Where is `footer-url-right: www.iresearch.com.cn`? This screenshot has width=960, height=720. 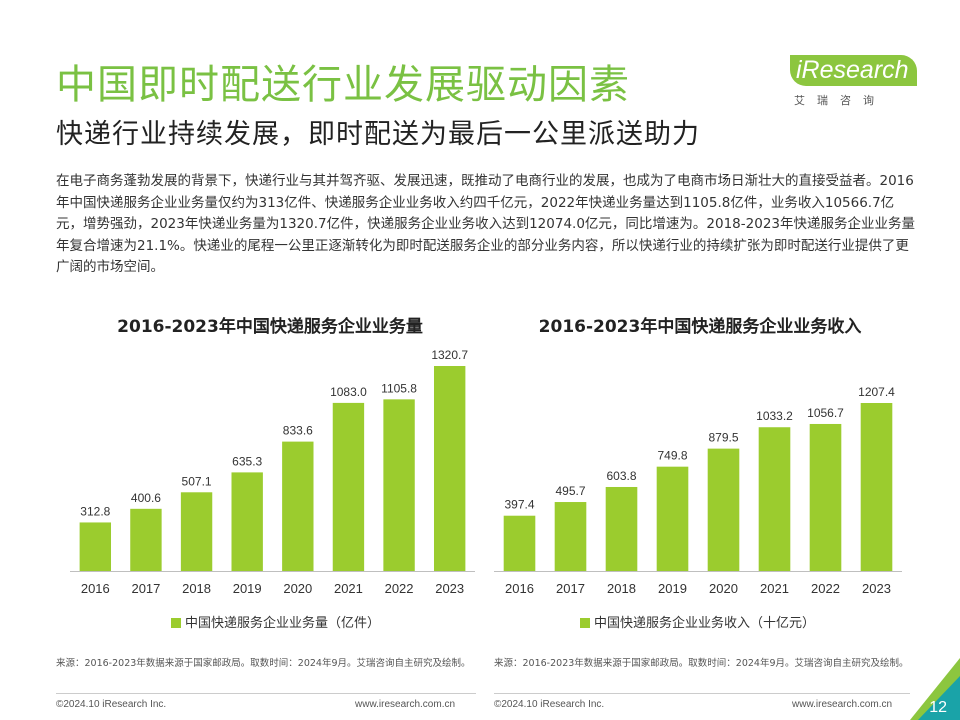 footer-url-right: www.iresearch.com.cn is located at coordinates (842, 704).